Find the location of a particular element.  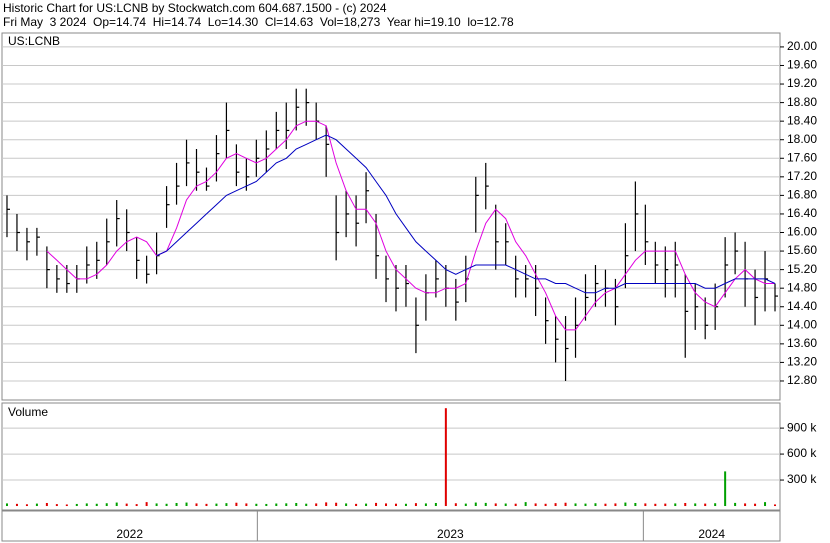

y-tick-label: 20.00 is located at coordinates (802, 46).